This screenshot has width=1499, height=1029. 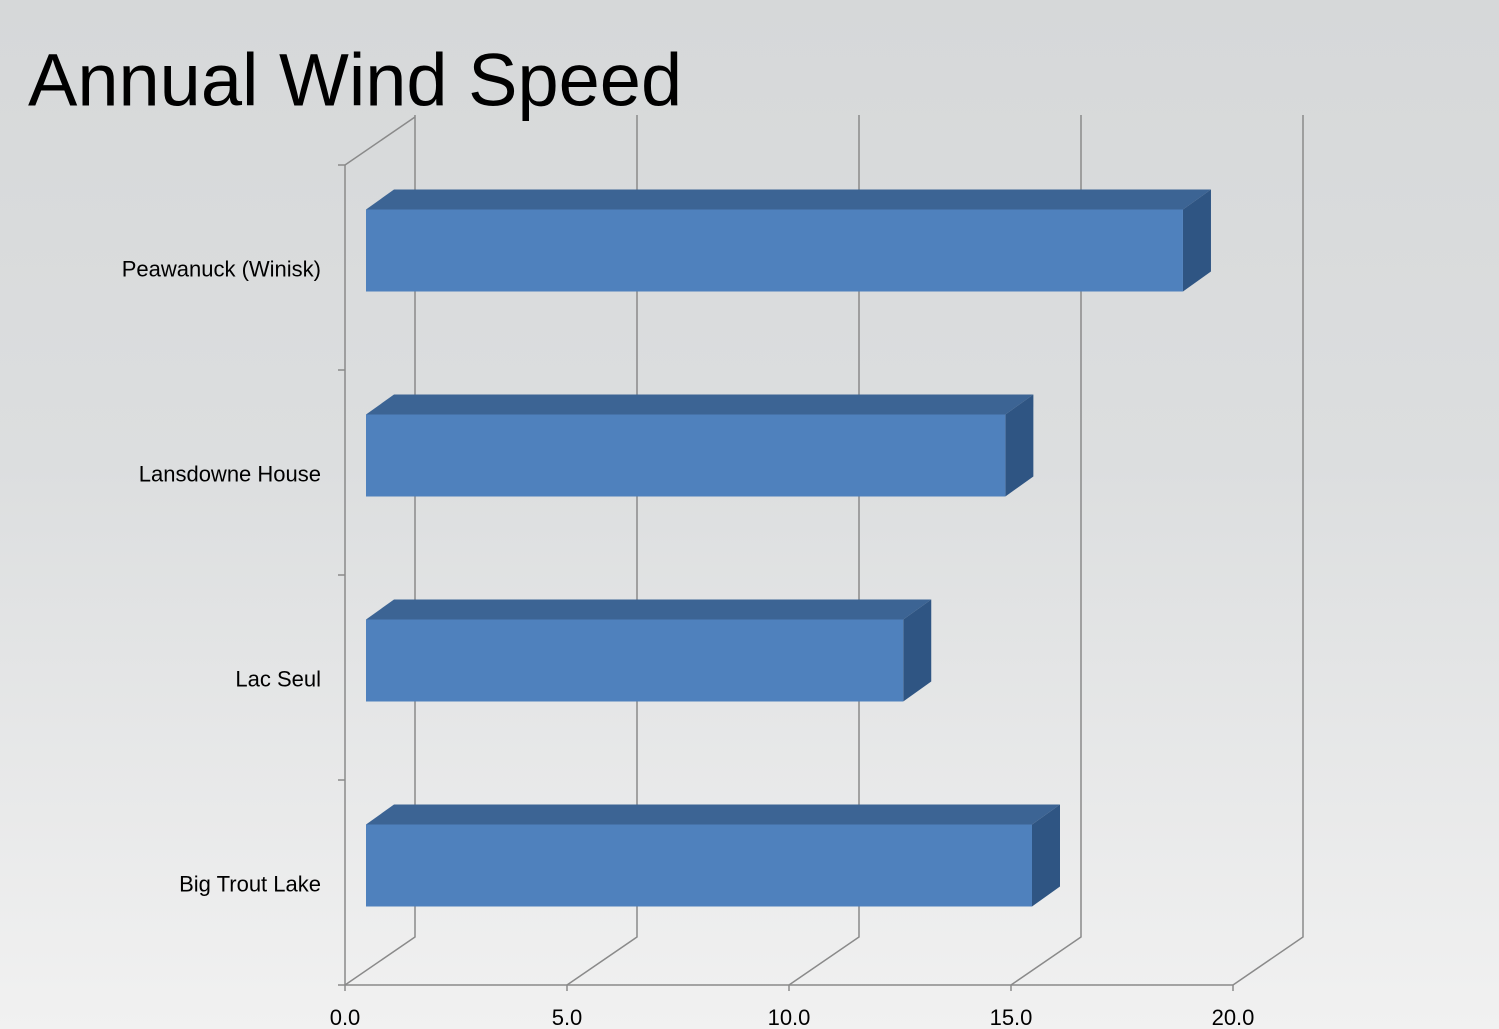 I want to click on y-tick-label: Lansdowne House, so click(x=230, y=473).